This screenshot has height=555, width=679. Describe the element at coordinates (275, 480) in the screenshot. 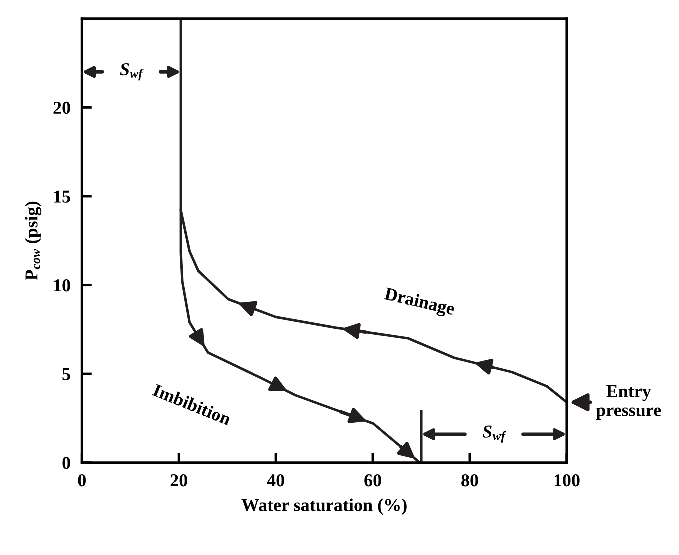

I see `x-tick-label: 40` at that location.